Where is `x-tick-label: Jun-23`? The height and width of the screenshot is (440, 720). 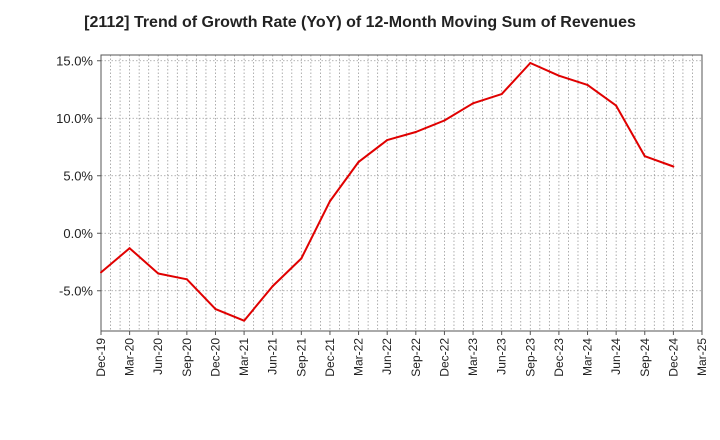
x-tick-label: Jun-23 is located at coordinates (502, 356).